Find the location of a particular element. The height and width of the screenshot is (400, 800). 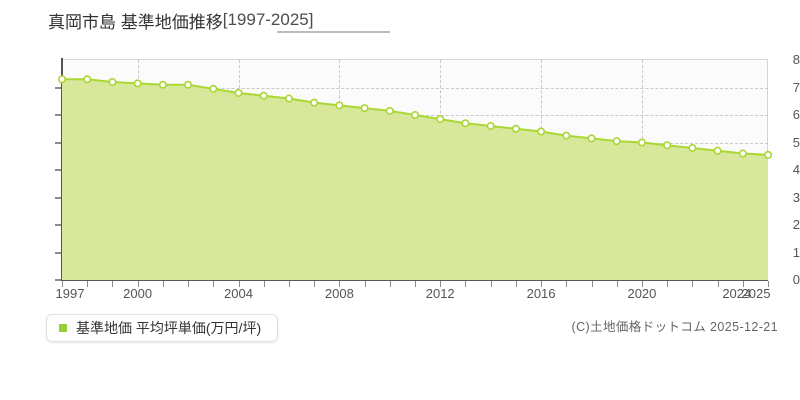

y-axis-tick-label: 0 is located at coordinates (796, 279).